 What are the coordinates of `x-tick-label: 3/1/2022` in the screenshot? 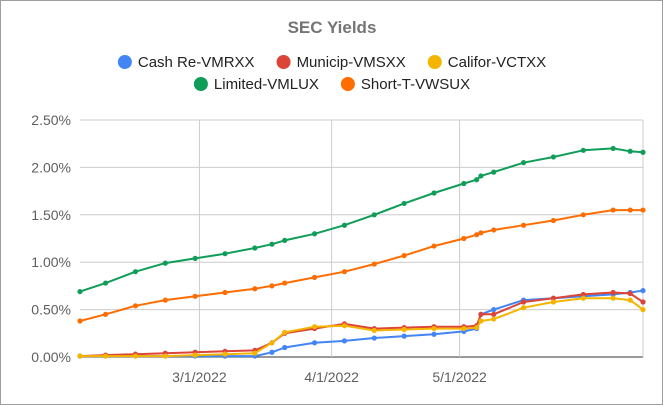 It's located at (199, 377).